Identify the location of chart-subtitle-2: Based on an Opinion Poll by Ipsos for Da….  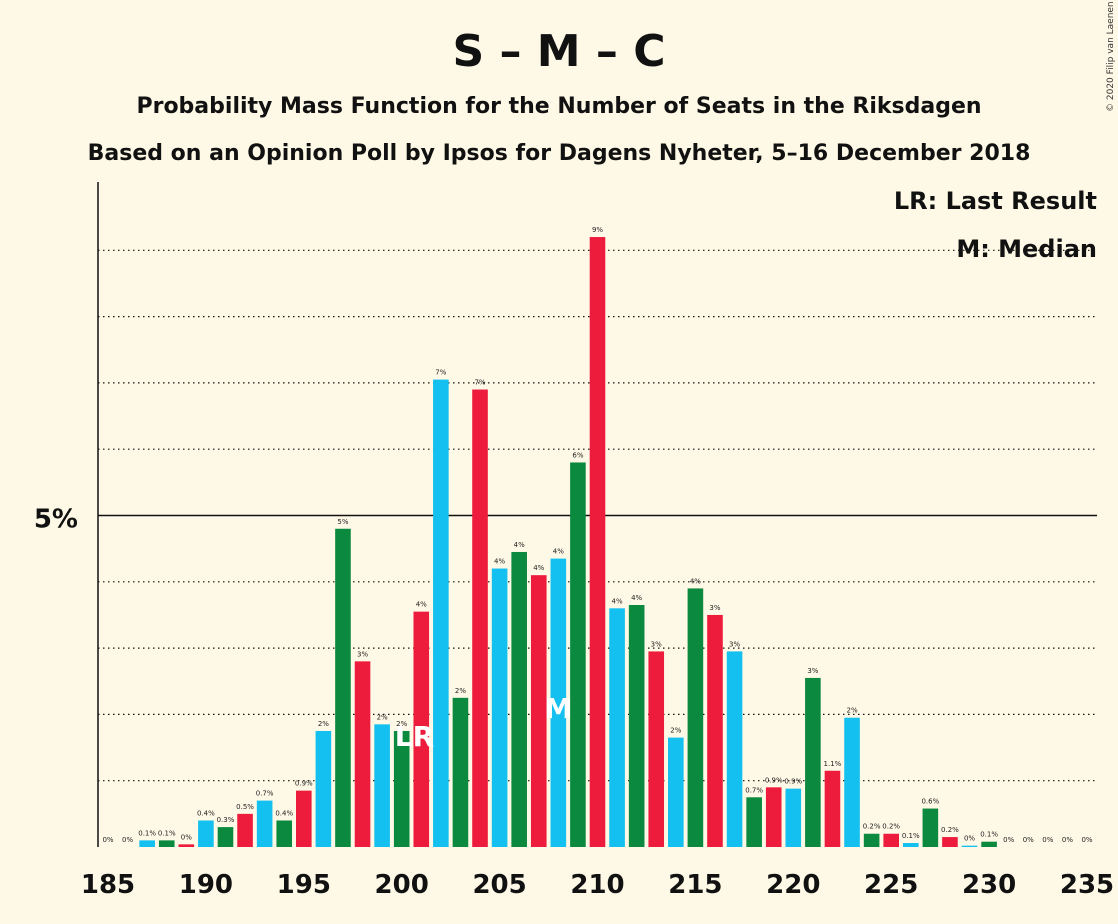
(559, 153).